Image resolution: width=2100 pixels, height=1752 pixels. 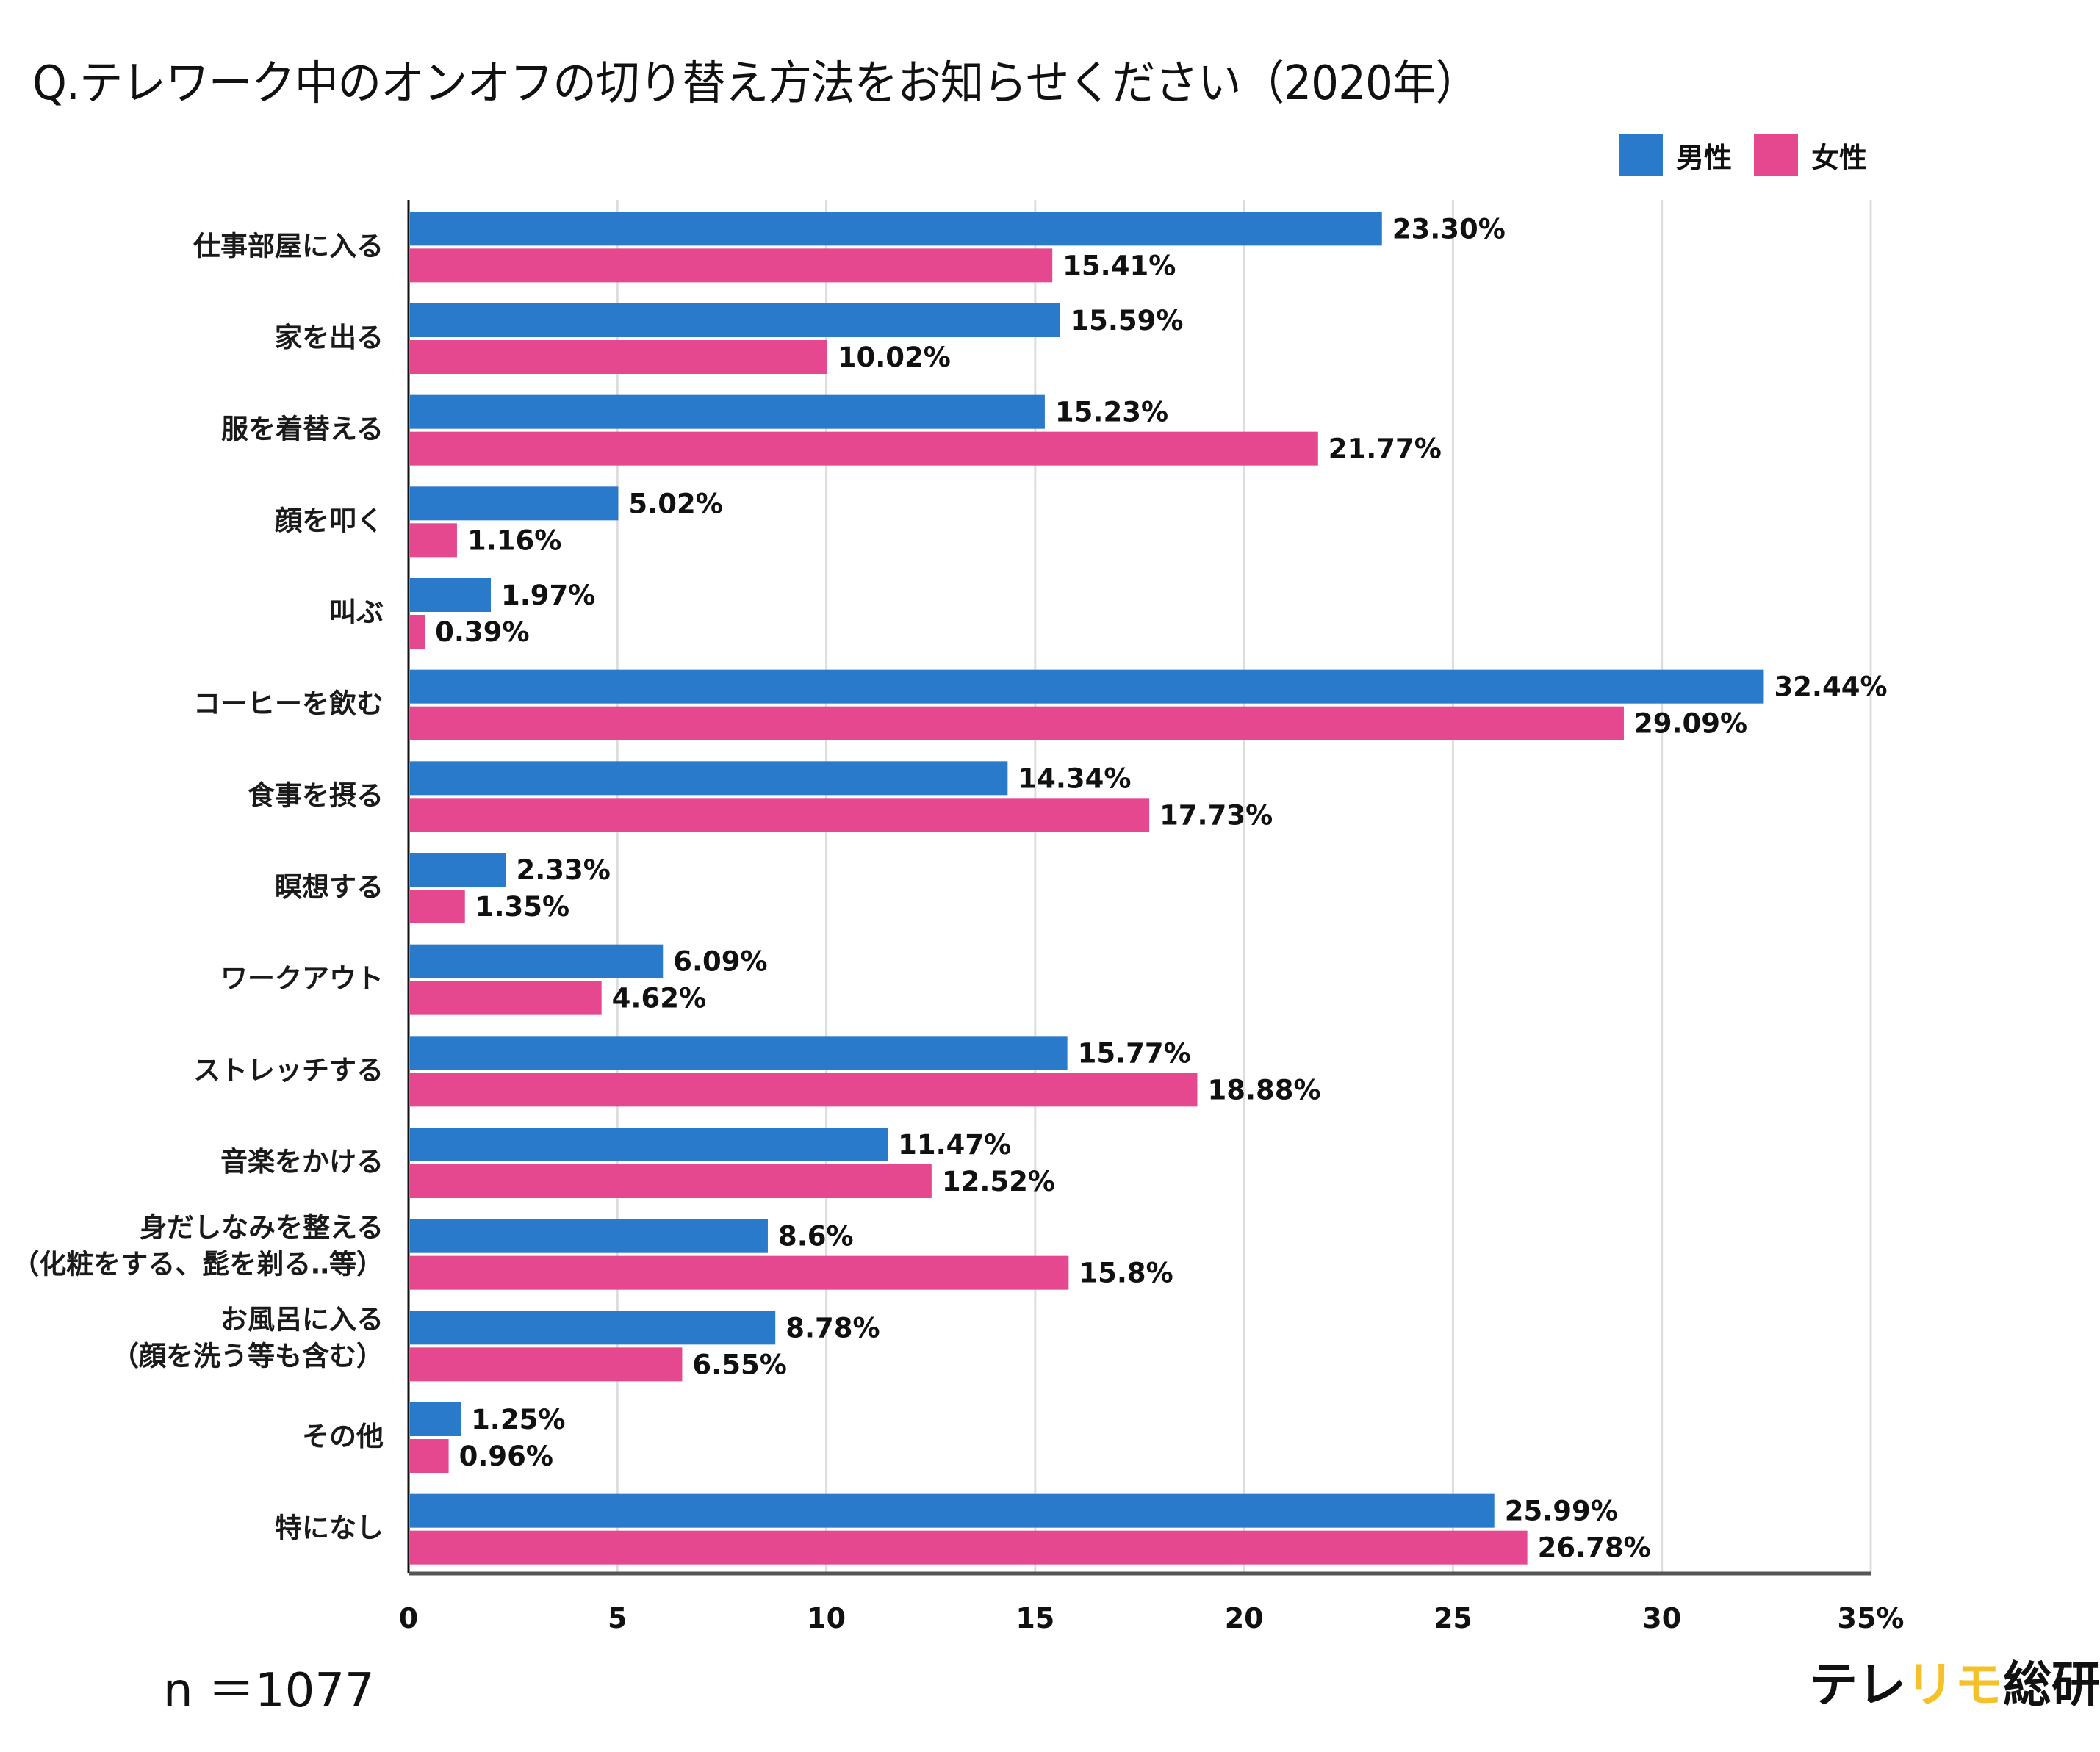 What do you see at coordinates (617, 1618) in the screenshot?
I see `x-tick-label: 5` at bounding box center [617, 1618].